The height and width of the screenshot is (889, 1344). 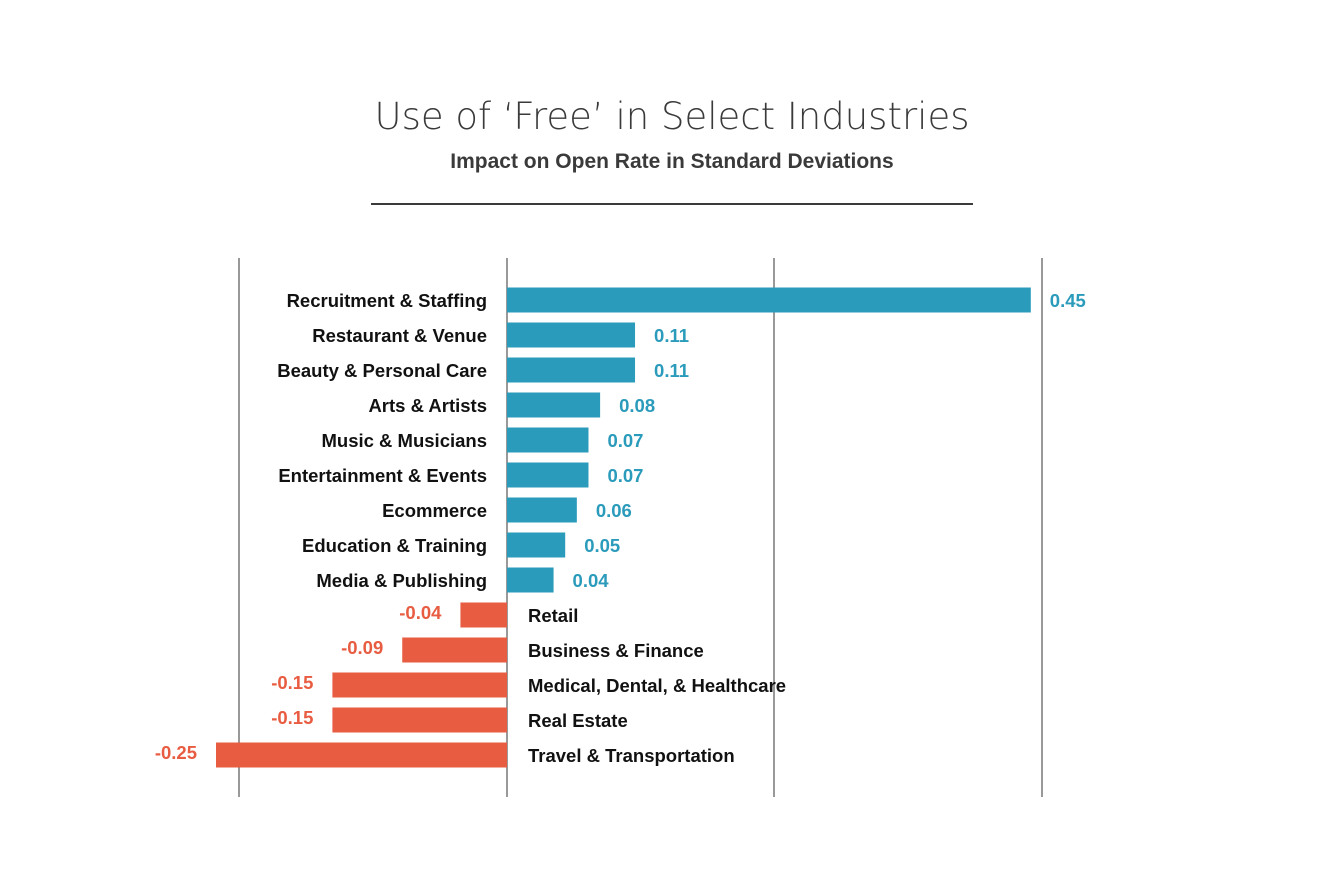 I want to click on category-label: Music & Musicians, so click(x=404, y=440).